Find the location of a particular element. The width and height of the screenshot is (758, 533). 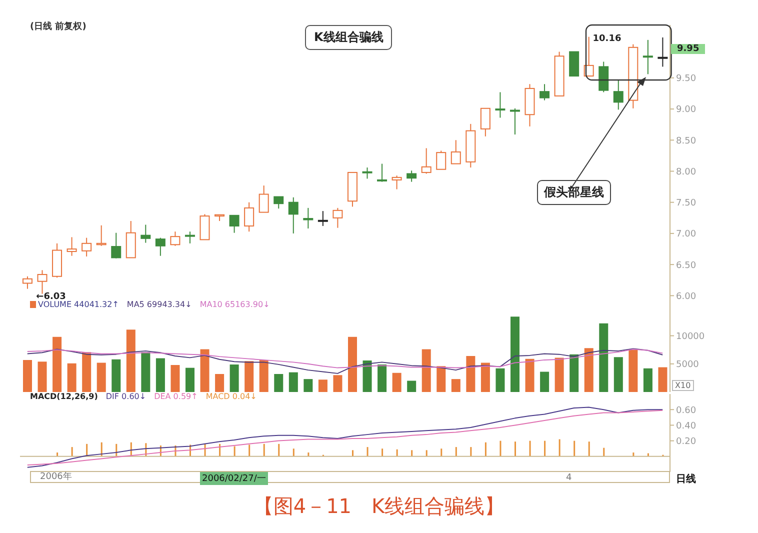

y-tick-label: 9.00 is located at coordinates (686, 110).